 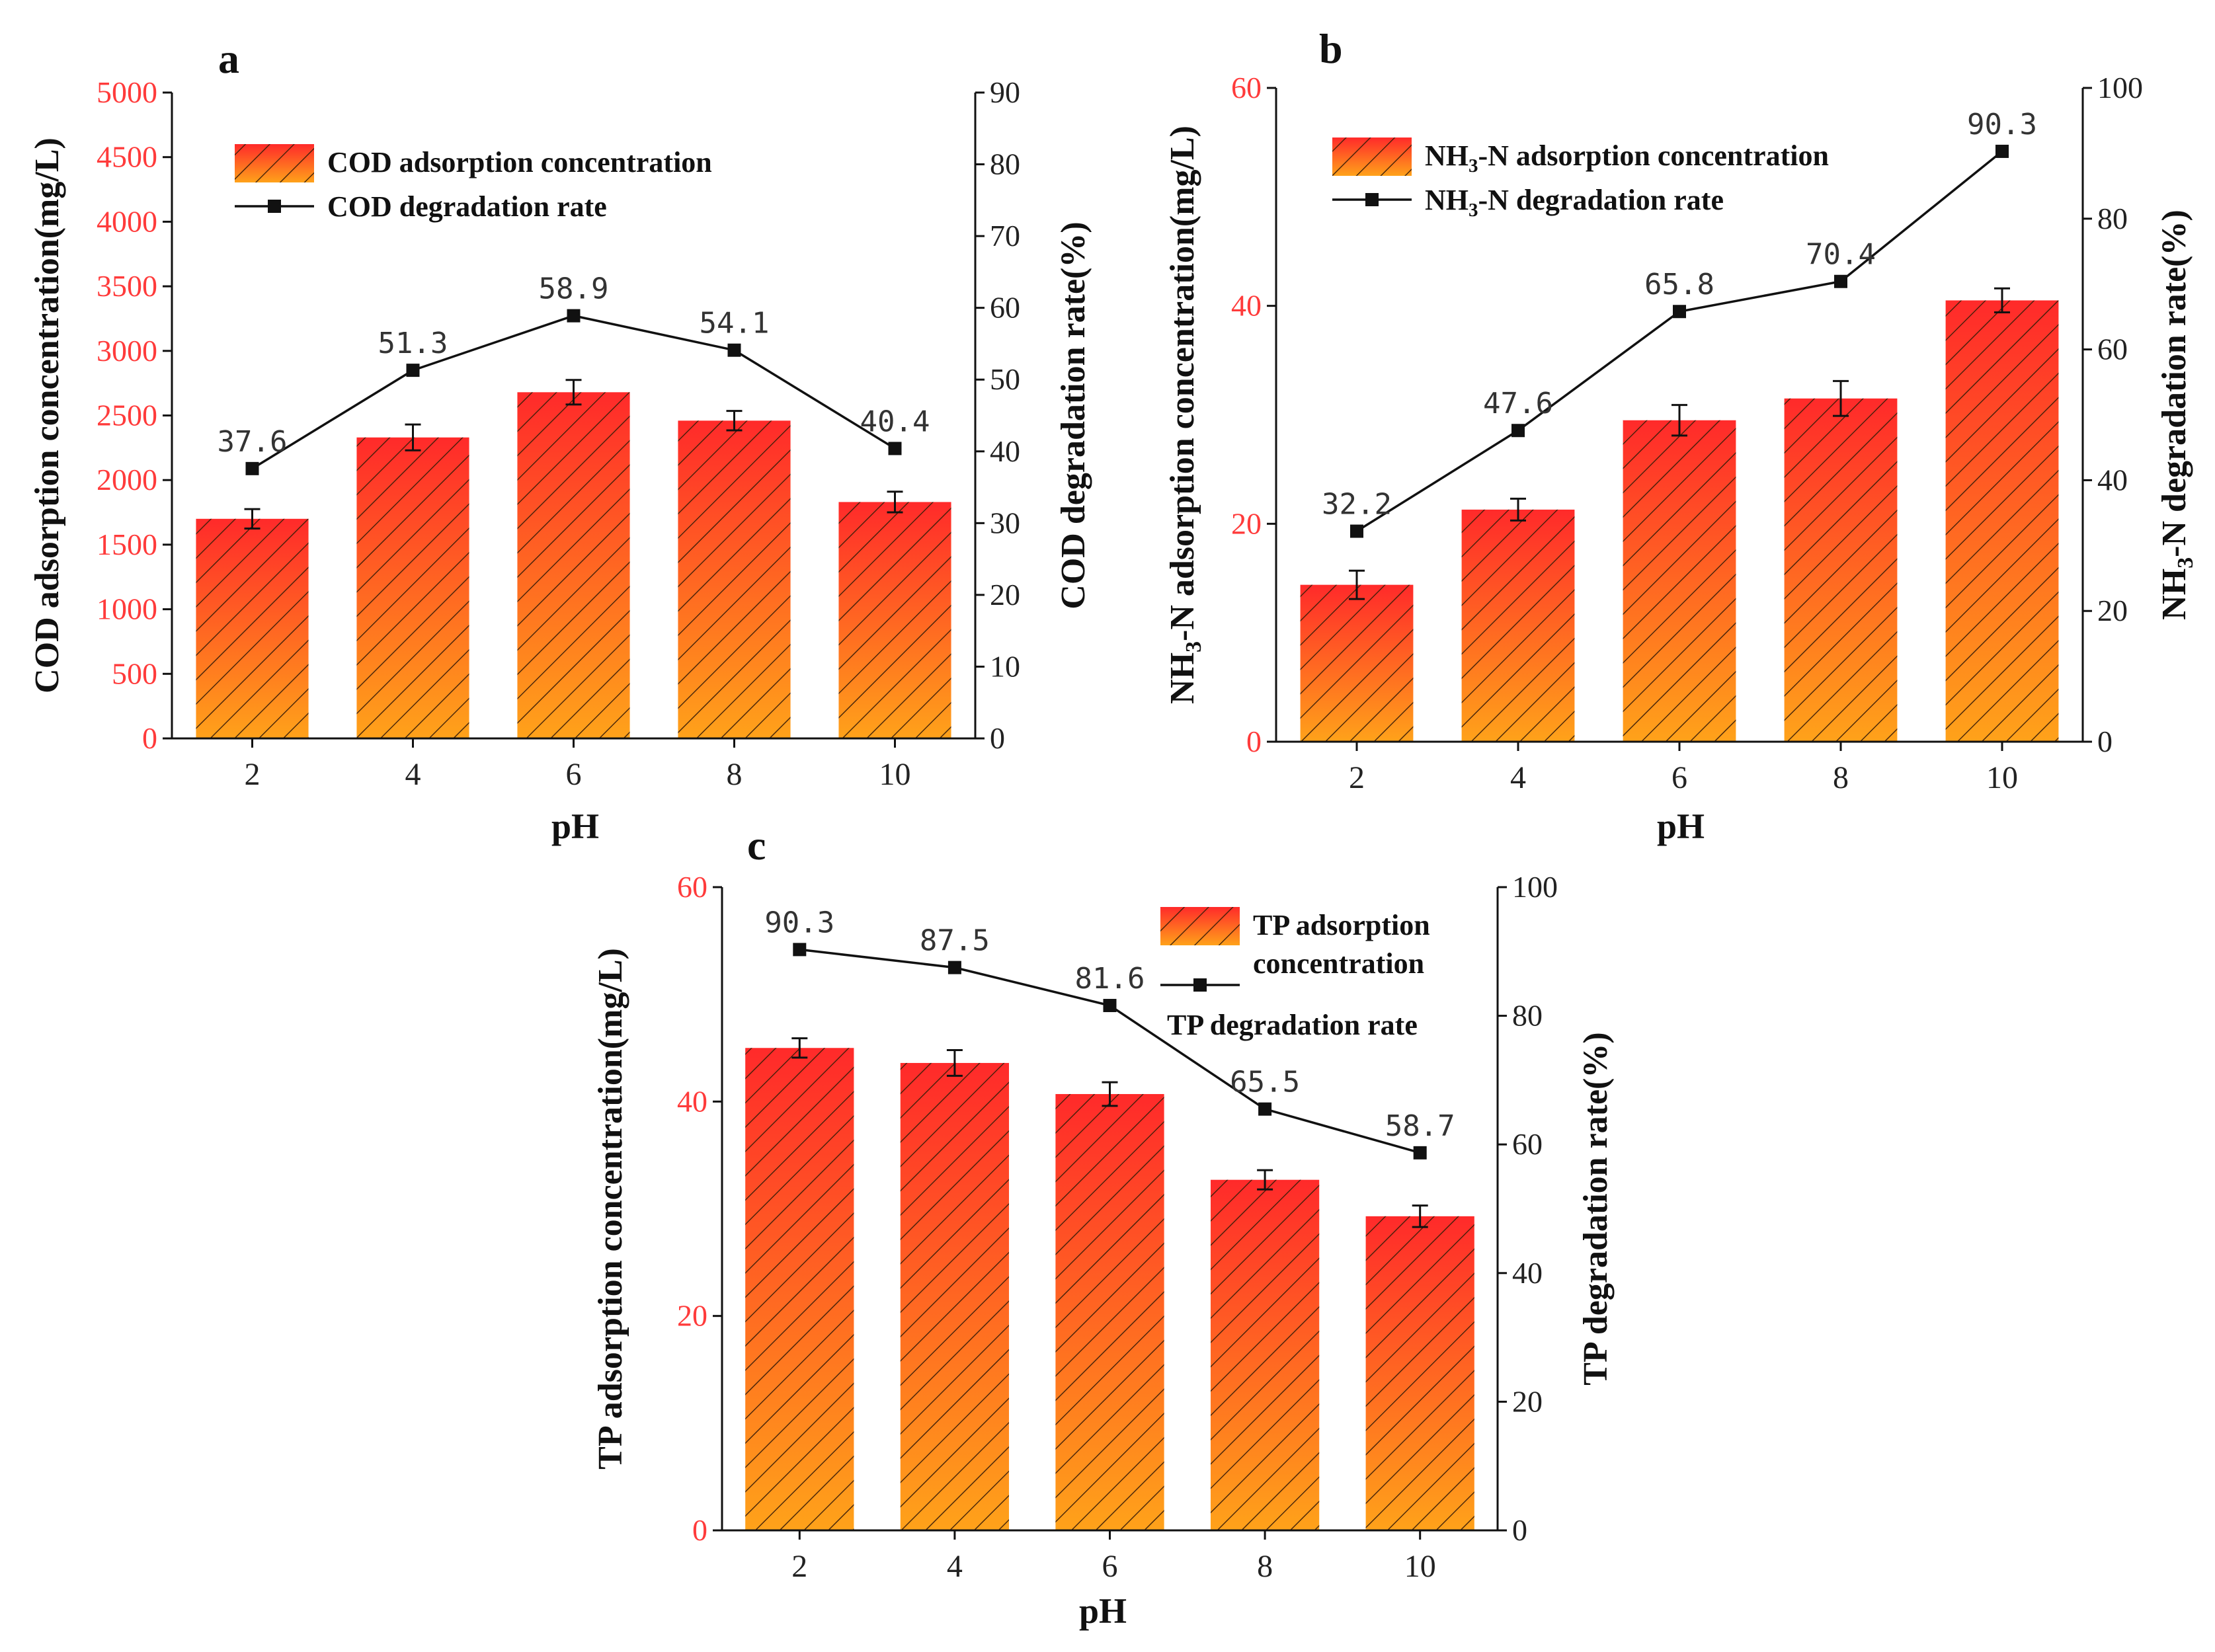 What do you see at coordinates (799, 922) in the screenshot?
I see `degradation-label-c-2: 90.3` at bounding box center [799, 922].